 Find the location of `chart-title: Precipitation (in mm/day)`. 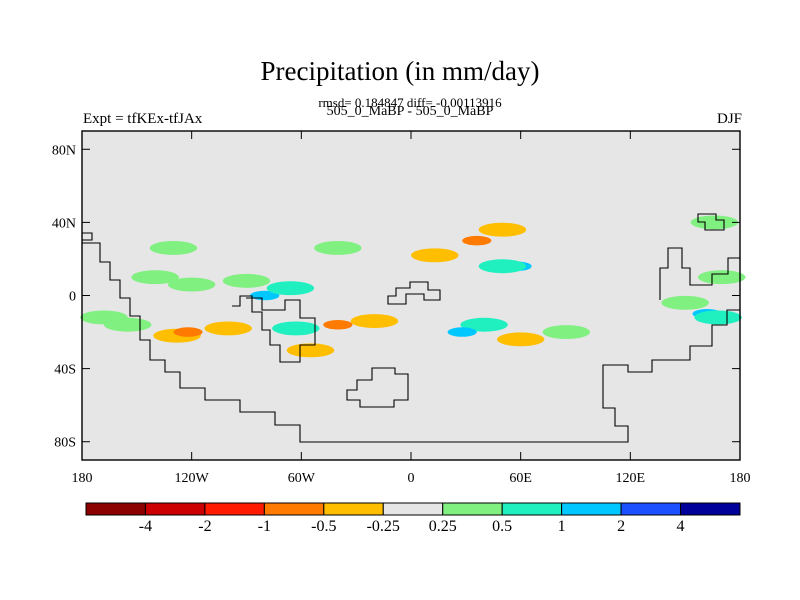

chart-title: Precipitation (in mm/day) is located at coordinates (400, 71).